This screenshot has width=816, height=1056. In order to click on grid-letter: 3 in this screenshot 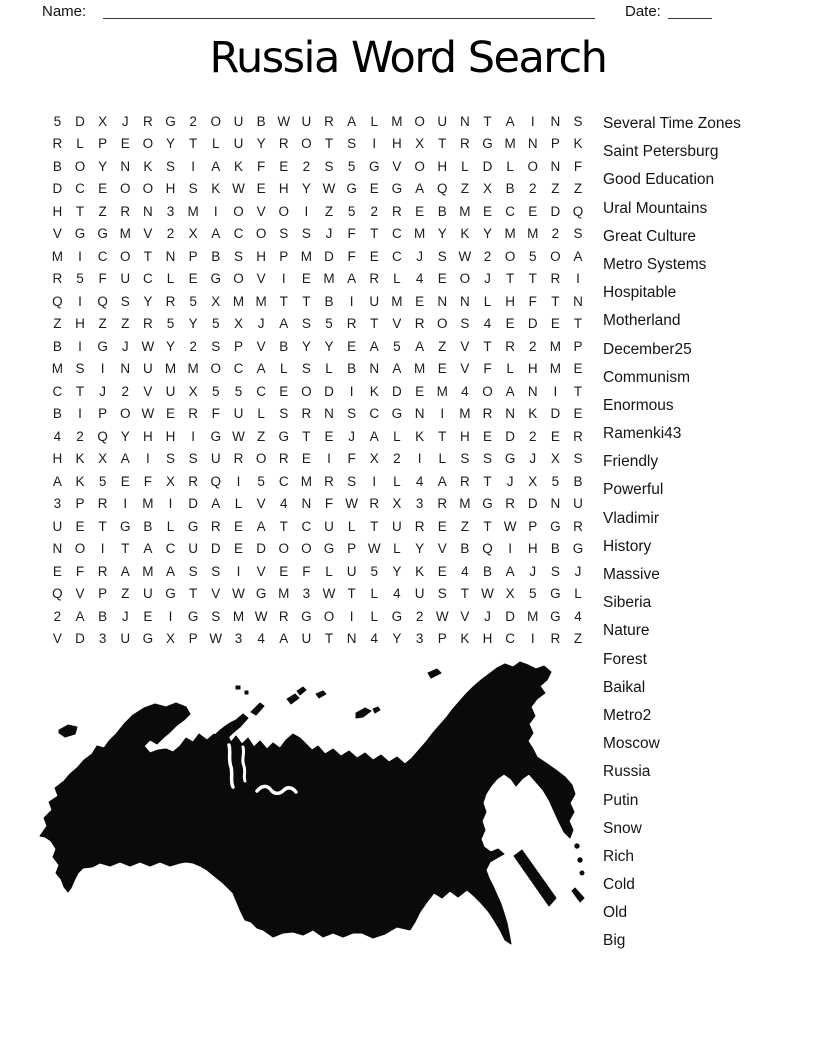, I will do `click(238, 639)`.